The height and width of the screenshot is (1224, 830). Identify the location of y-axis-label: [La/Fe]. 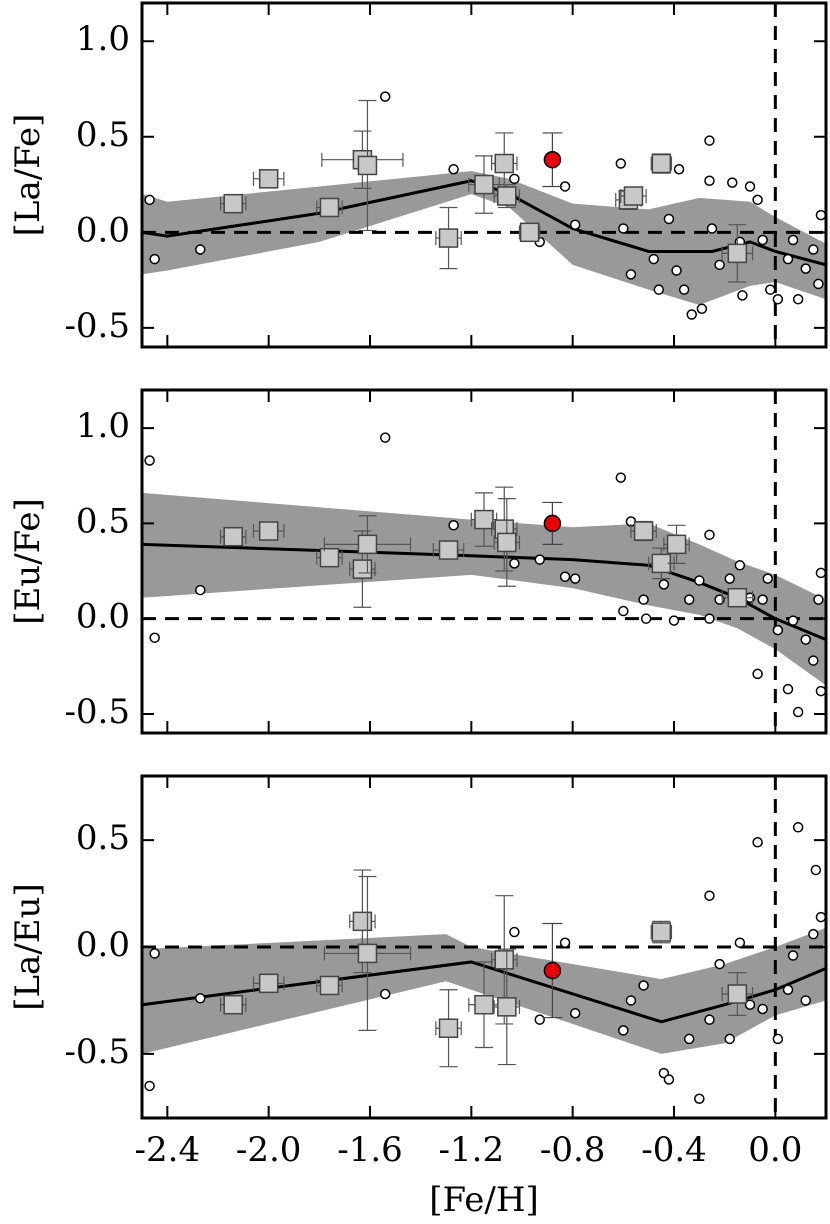
(28, 175).